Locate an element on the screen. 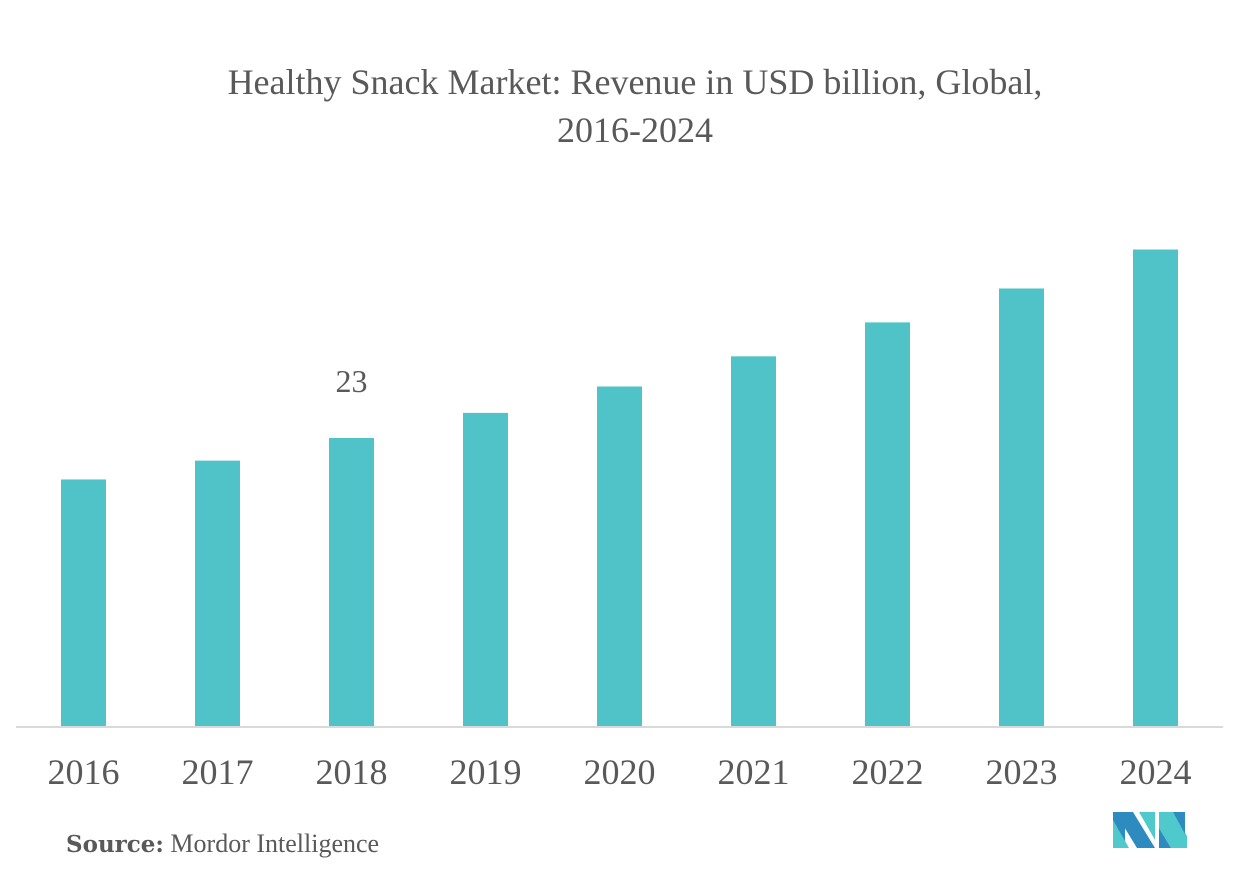  bar-2021 is located at coordinates (753, 541).